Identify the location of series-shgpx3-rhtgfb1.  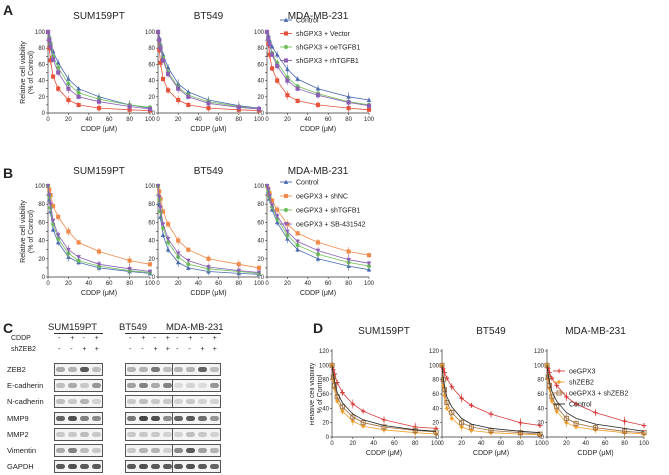
(318, 69).